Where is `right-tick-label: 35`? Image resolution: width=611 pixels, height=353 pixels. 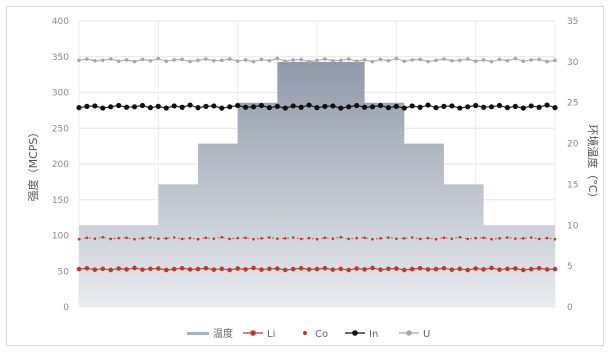 right-tick-label: 35 is located at coordinates (572, 22).